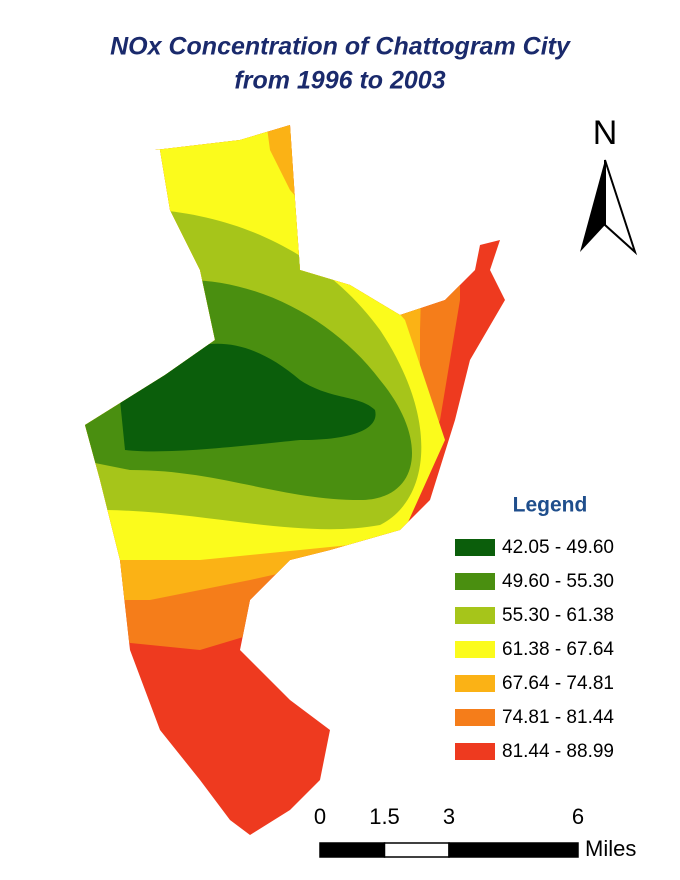 The image size is (680, 880). Describe the element at coordinates (339, 81) in the screenshot. I see `map-title: from 1996 to 2003` at that location.